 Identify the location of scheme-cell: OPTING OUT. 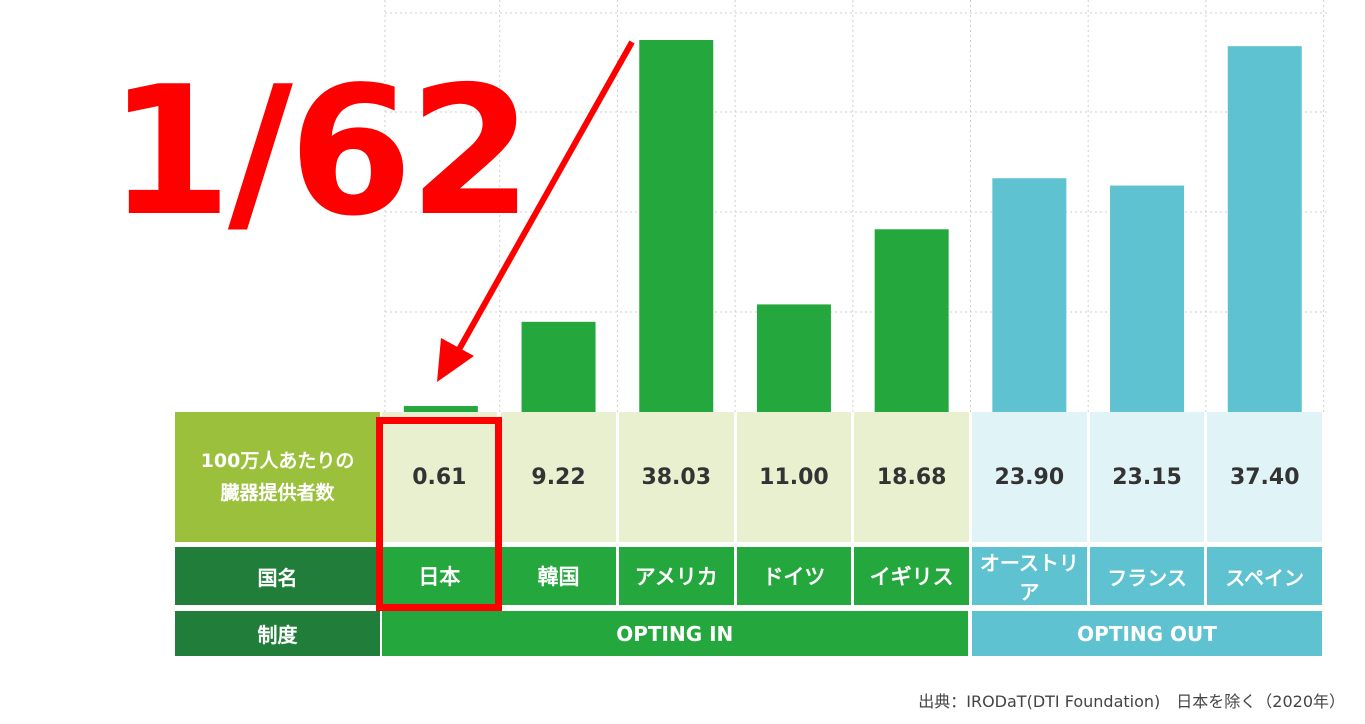
(1147, 633).